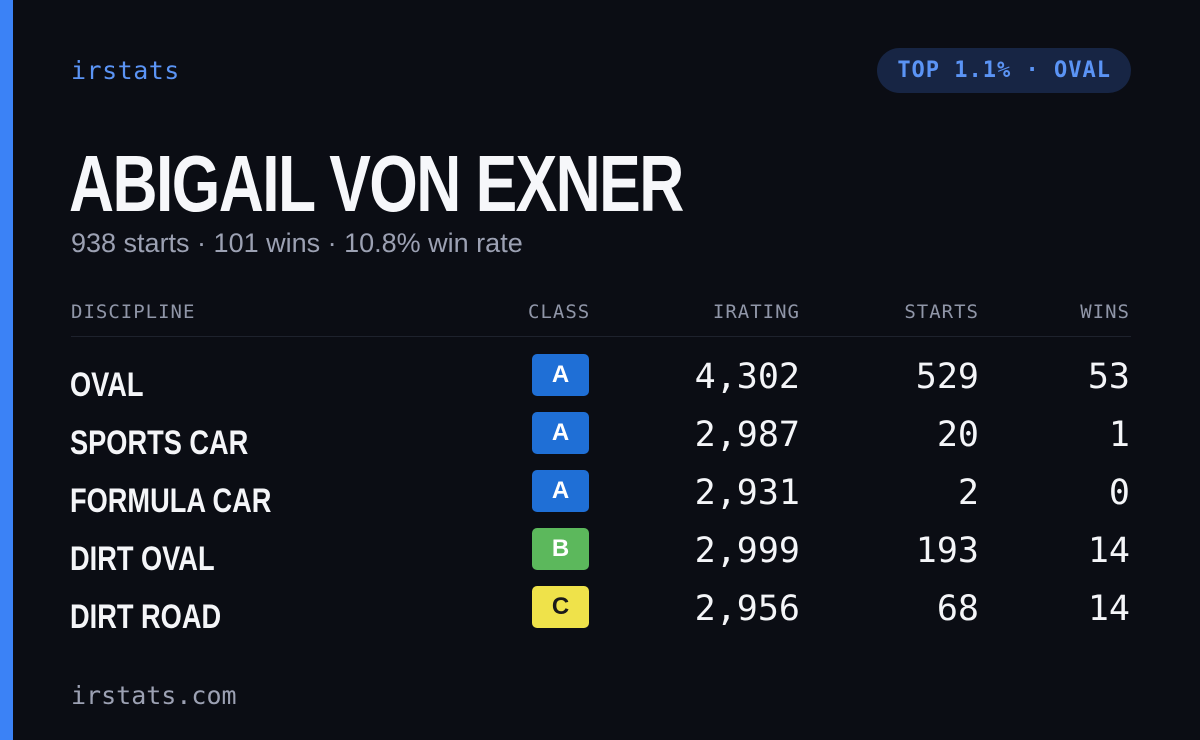  Describe the element at coordinates (747, 551) in the screenshot. I see `irating-value: 2,999` at that location.